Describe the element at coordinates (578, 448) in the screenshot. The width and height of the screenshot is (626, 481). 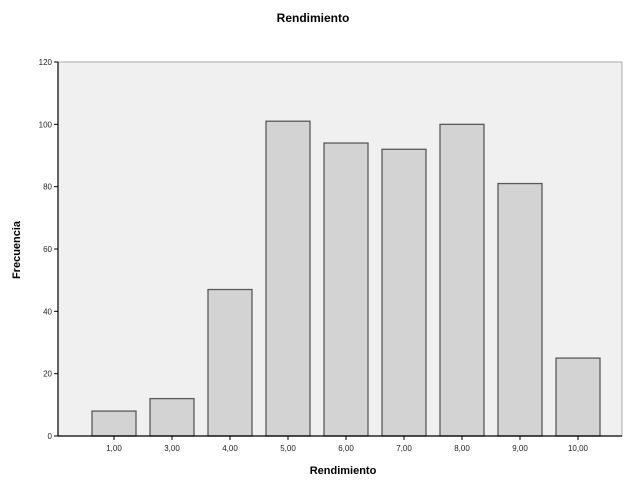
I see `x-tick-label: 10,00` at that location.